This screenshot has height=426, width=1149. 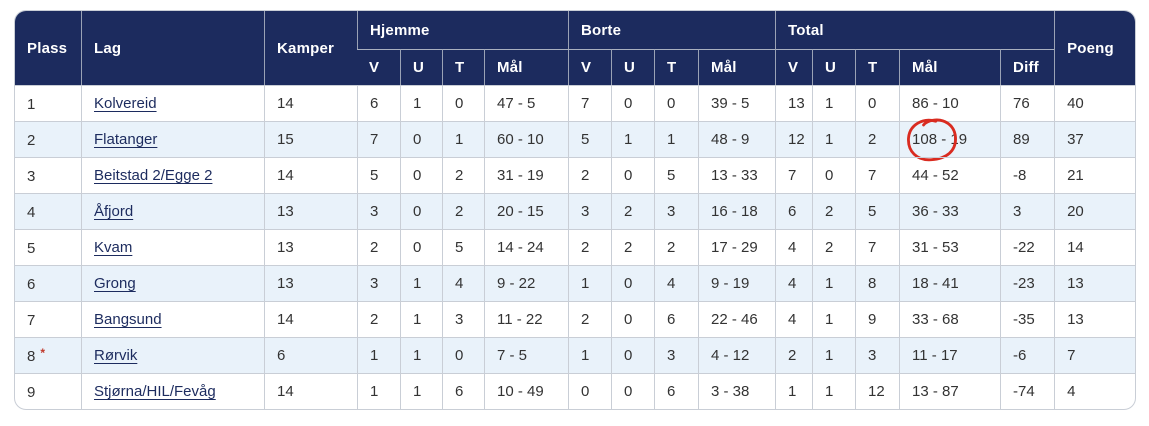 I want to click on cell-borte-maal: 16 - 18, so click(x=737, y=211).